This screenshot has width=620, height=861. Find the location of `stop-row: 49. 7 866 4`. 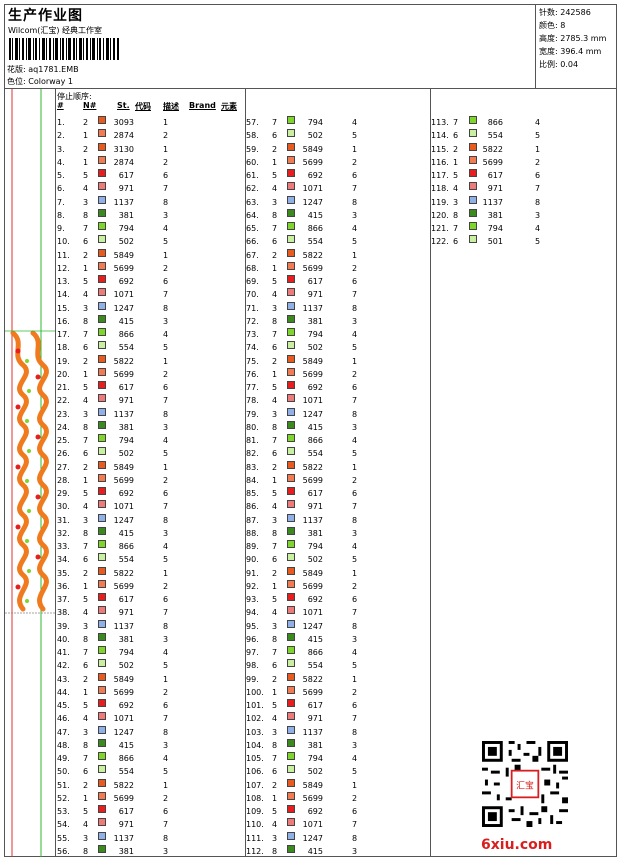

stop-row: 49. 7 866 4 is located at coordinates (149, 758).